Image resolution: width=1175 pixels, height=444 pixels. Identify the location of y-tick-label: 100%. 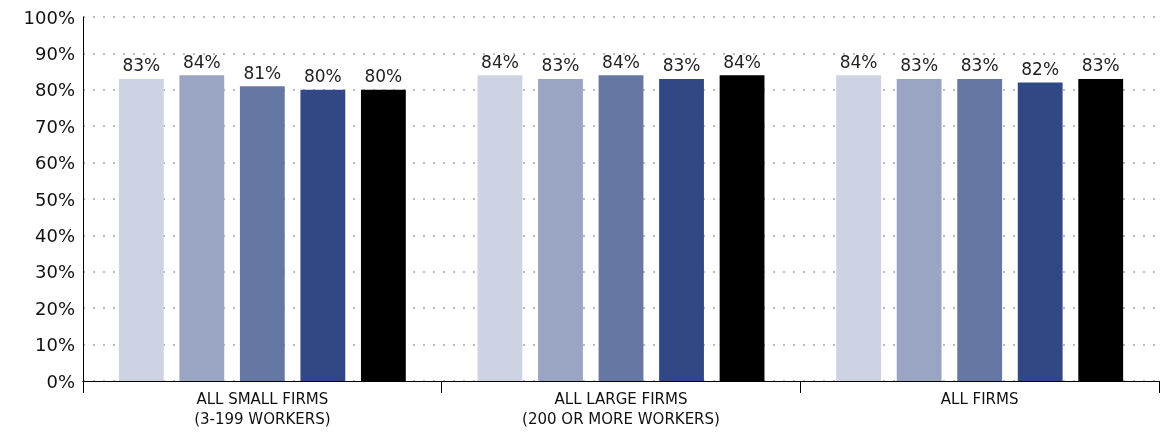
(49, 17).